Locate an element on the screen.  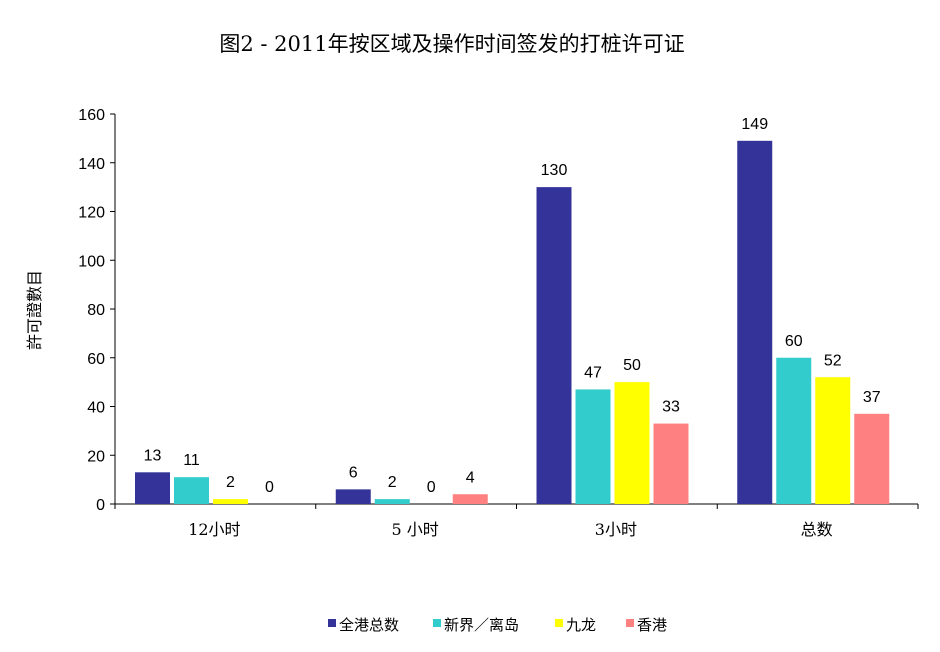
data-label: 130 is located at coordinates (554, 170).